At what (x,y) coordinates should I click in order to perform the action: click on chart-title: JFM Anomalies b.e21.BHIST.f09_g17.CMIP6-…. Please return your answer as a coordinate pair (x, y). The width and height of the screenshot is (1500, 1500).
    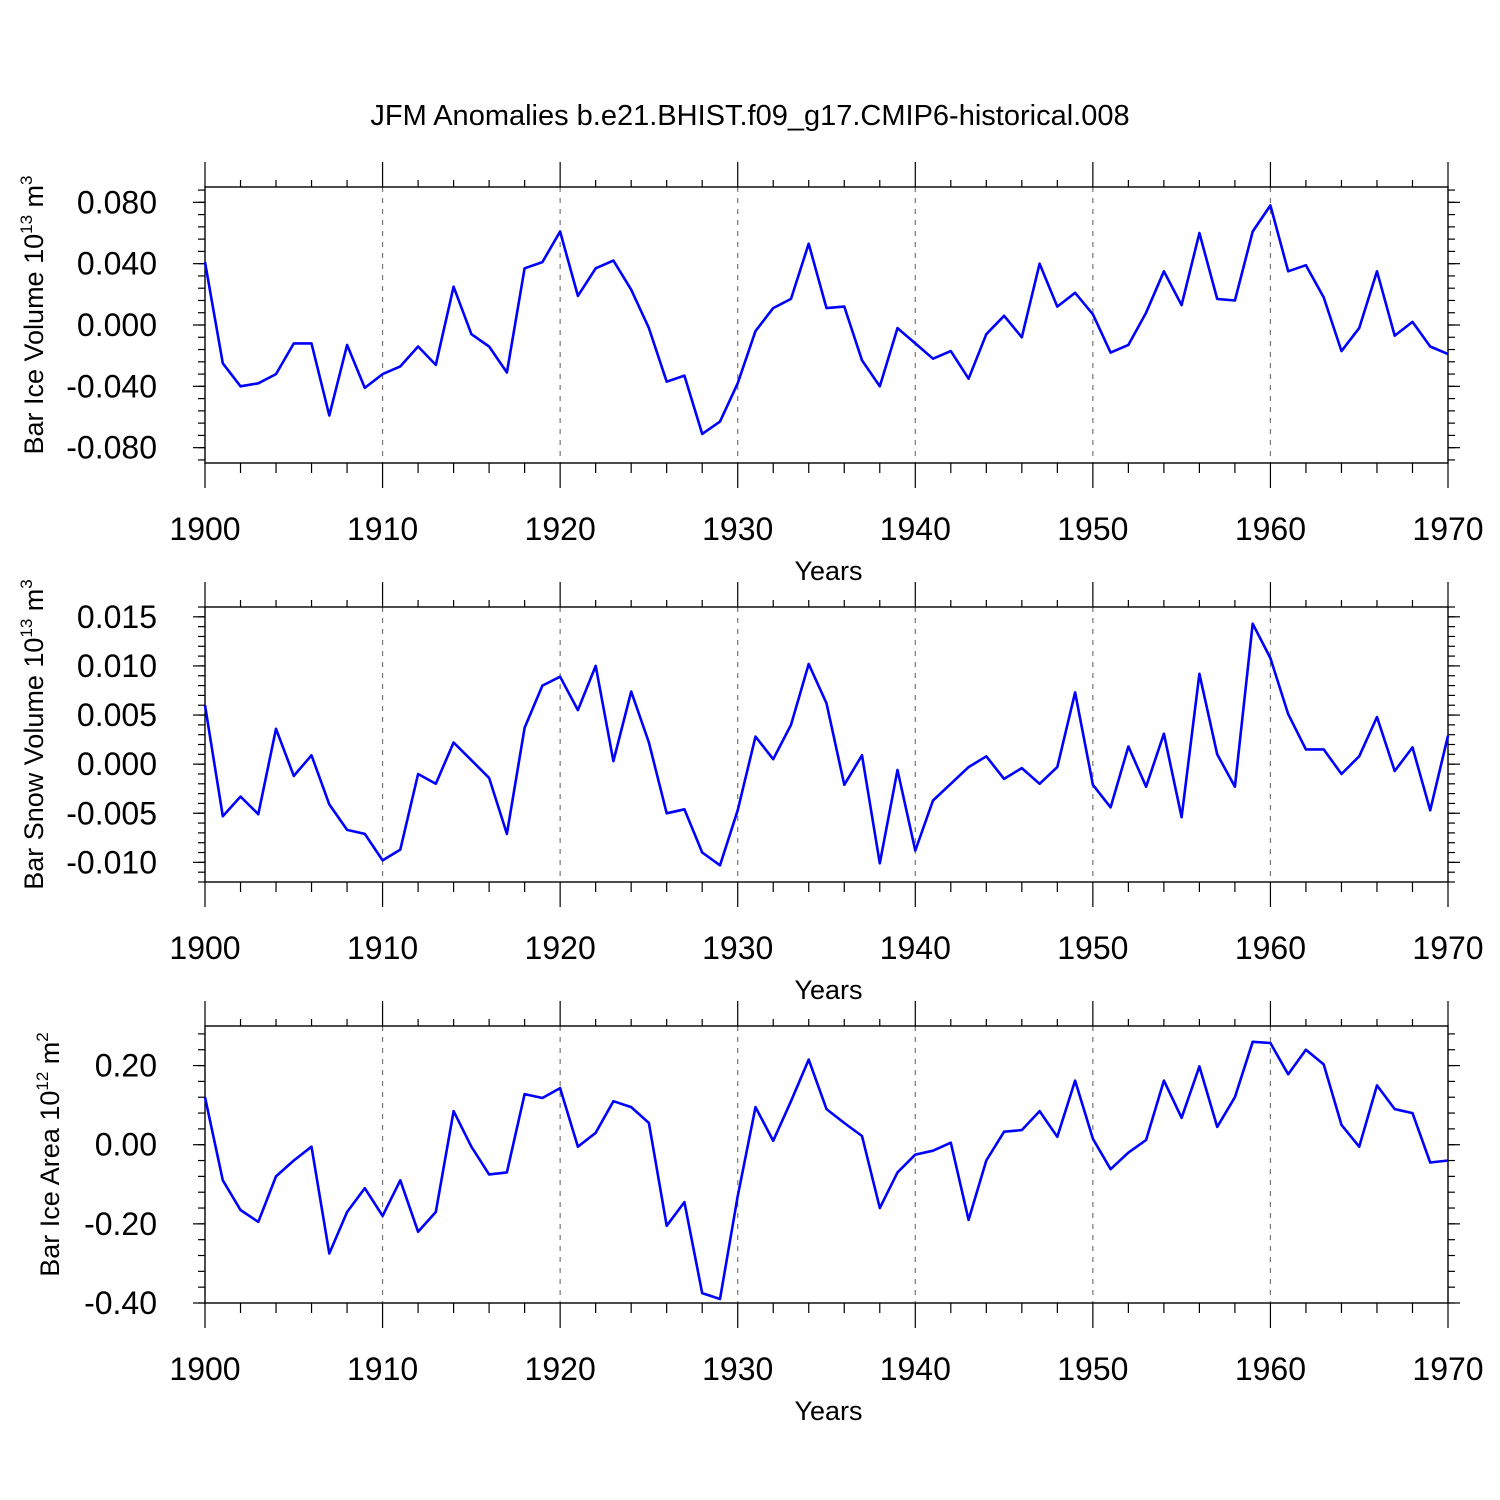
    Looking at the image, I should click on (749, 116).